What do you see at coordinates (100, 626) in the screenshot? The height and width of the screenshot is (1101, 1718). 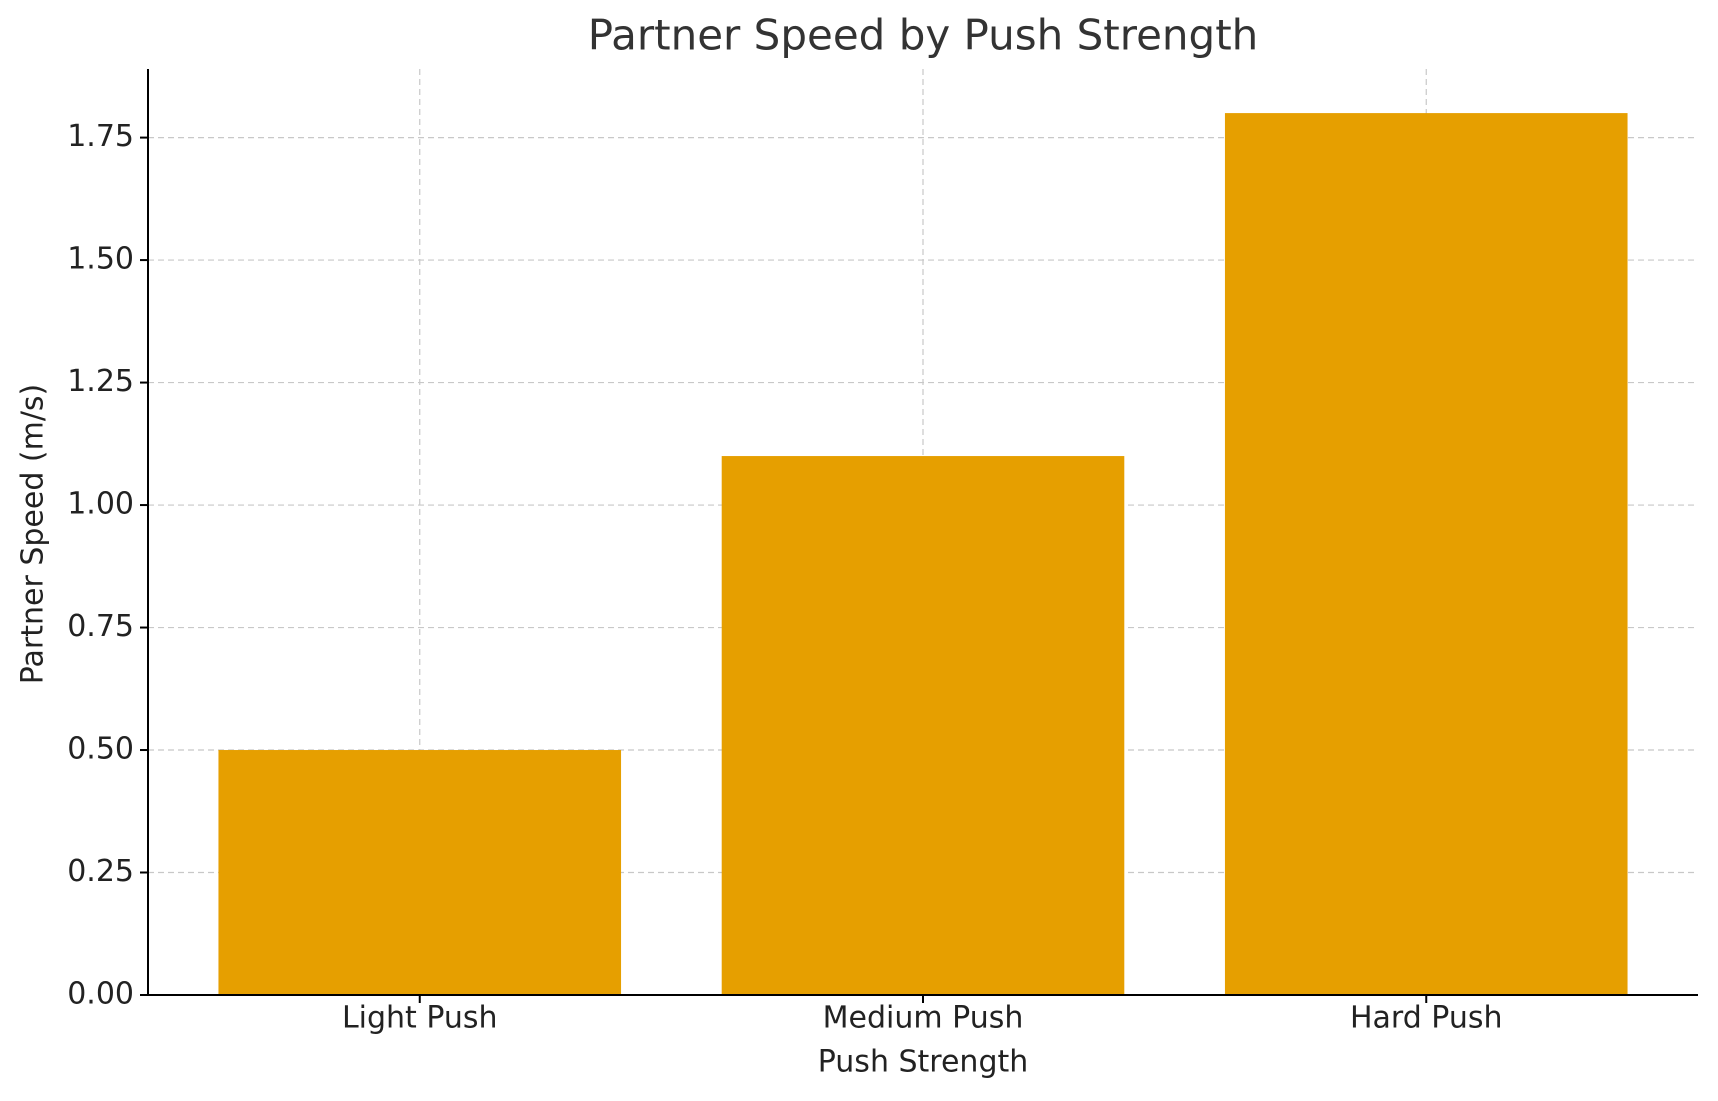 I see `y-tick-label: 0.75` at bounding box center [100, 626].